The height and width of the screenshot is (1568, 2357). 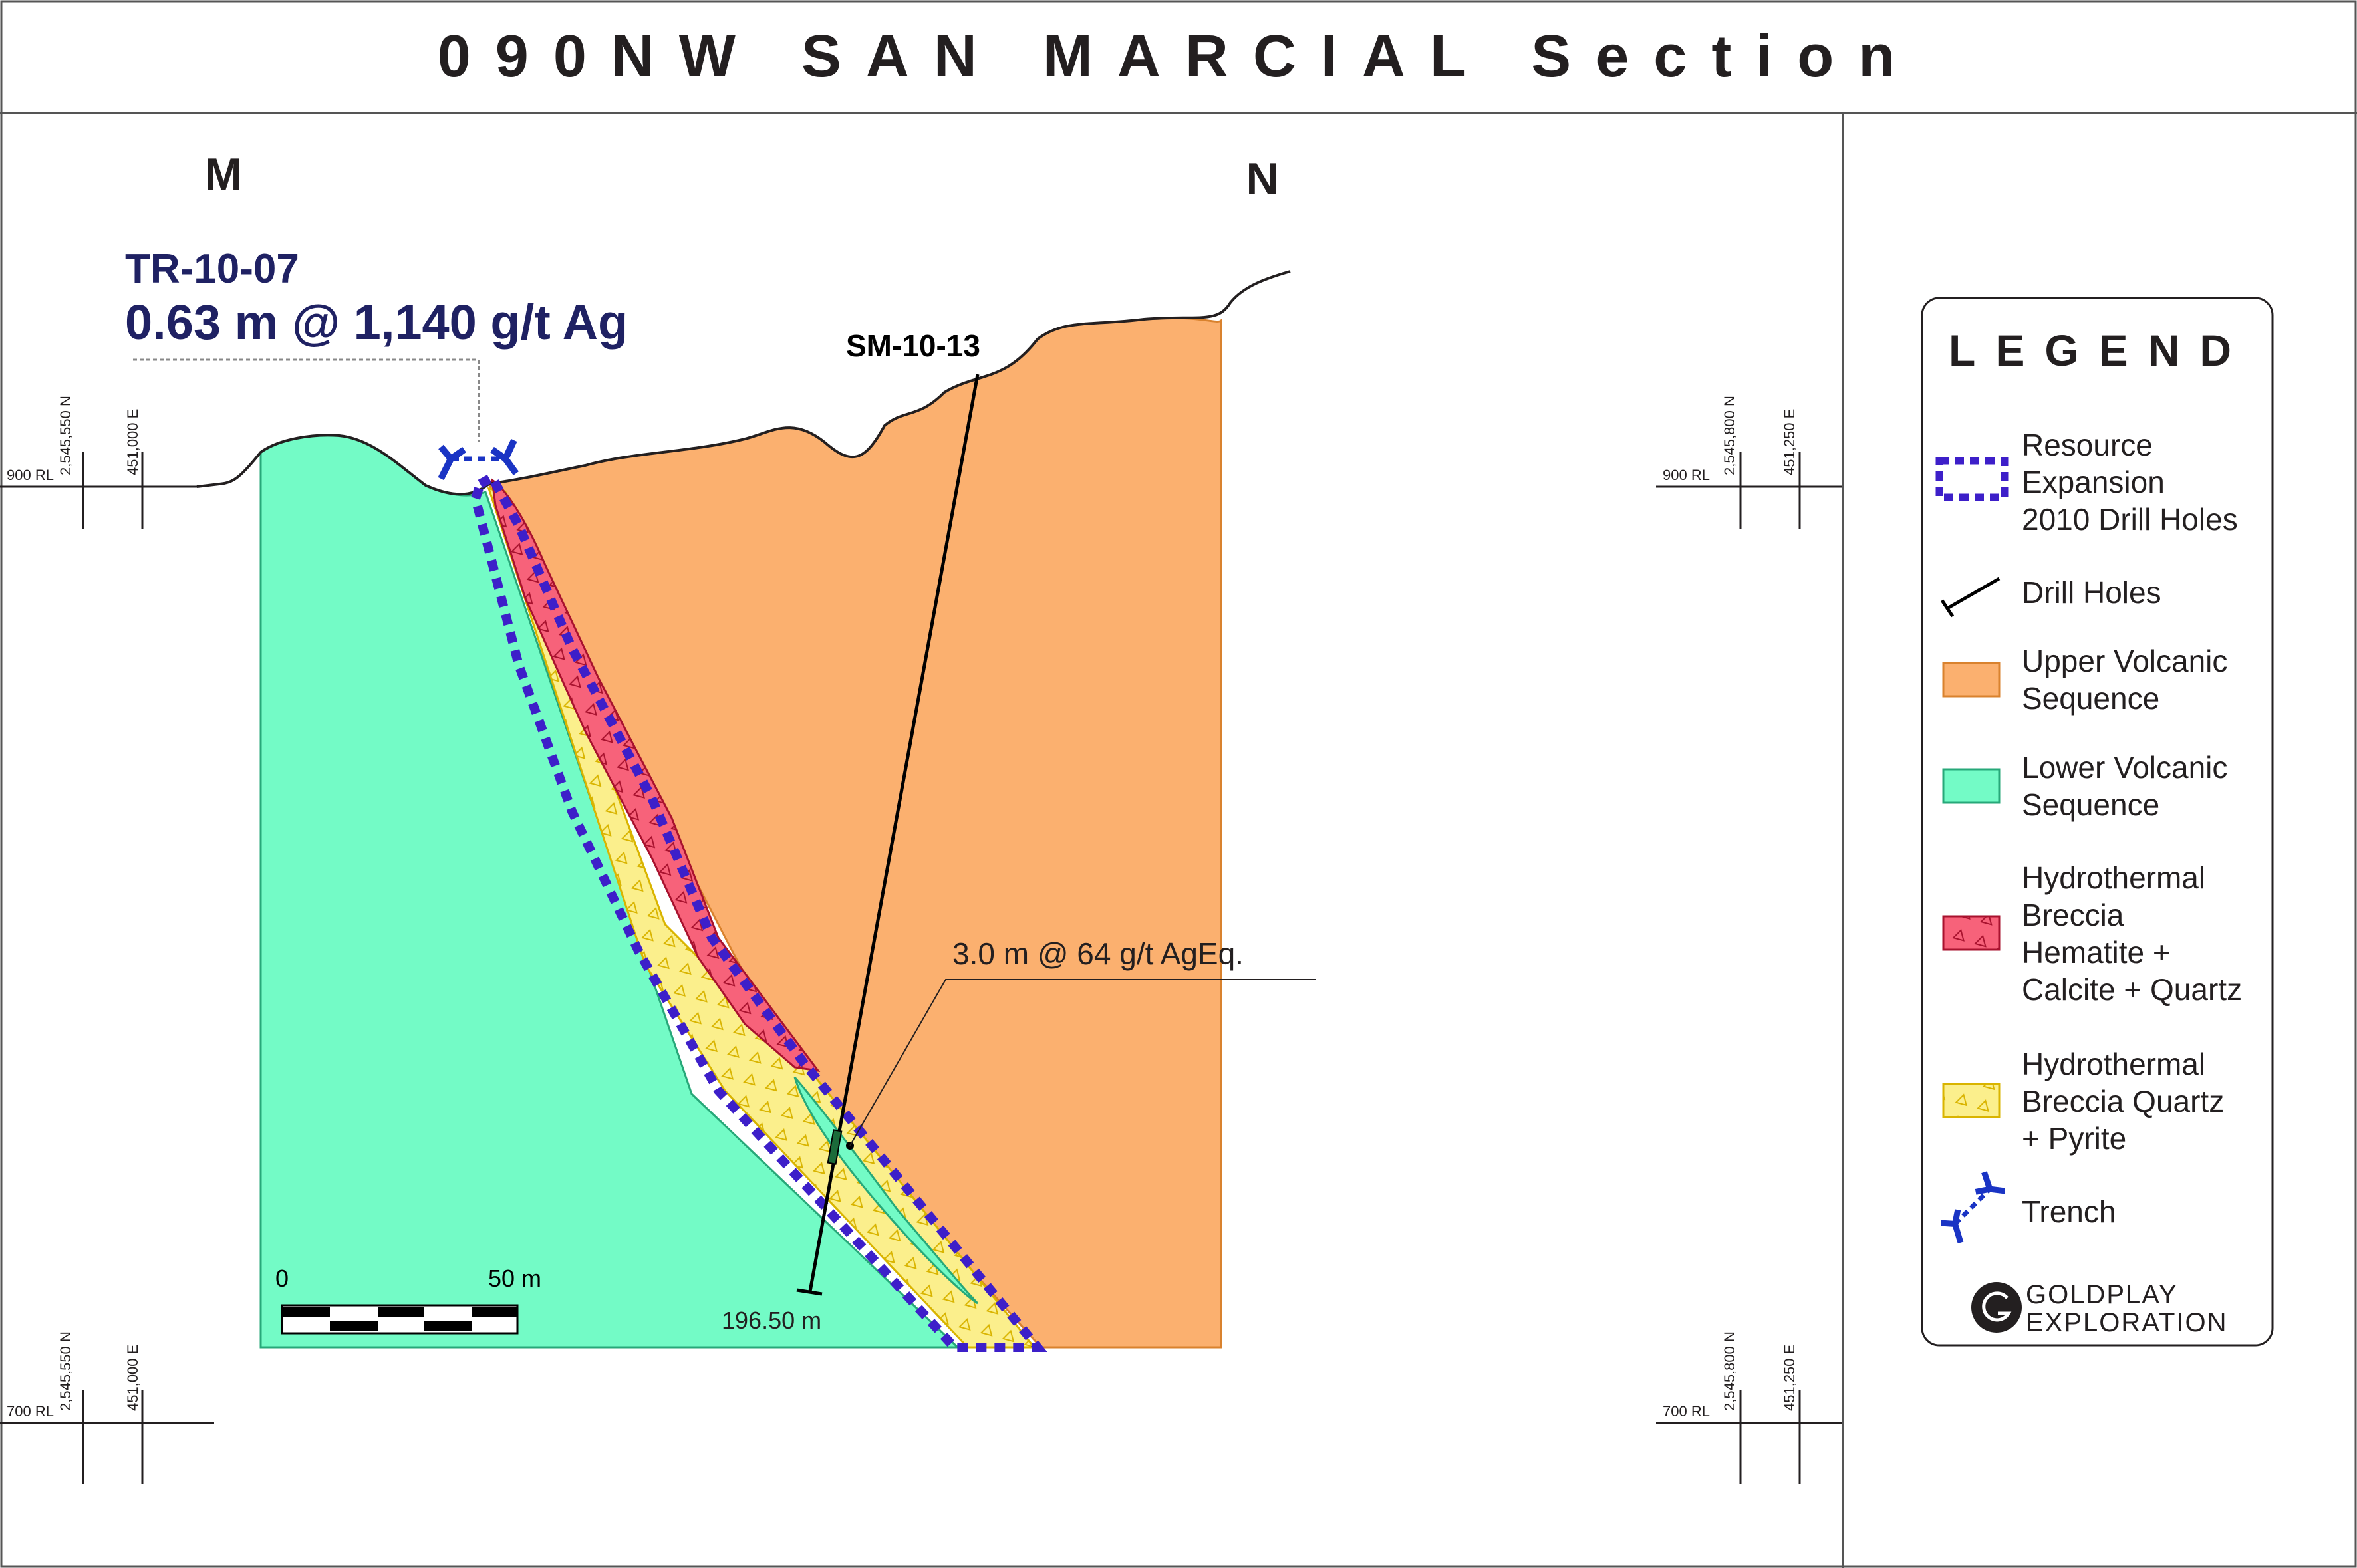 I want to click on trench-id: TR-10-07, so click(x=212, y=269).